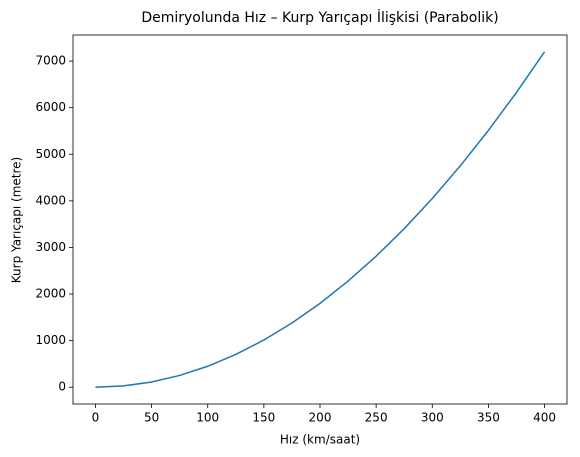 The width and height of the screenshot is (580, 457). Describe the element at coordinates (207, 418) in the screenshot. I see `x-tick-label: 100` at that location.